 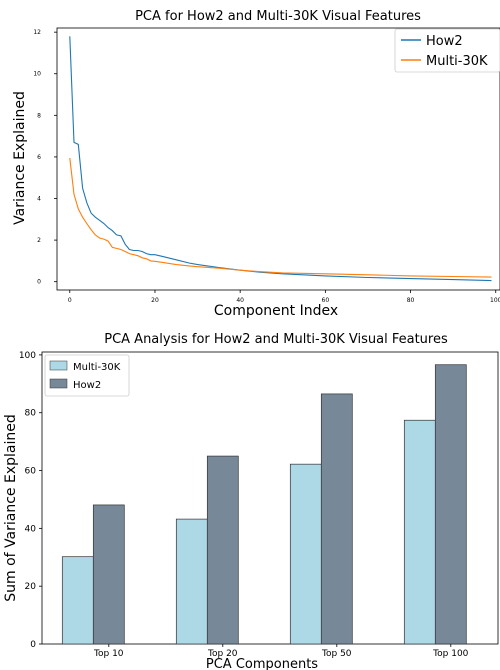 I want to click on bar-x-tick-label: Top 50, so click(x=336, y=654).